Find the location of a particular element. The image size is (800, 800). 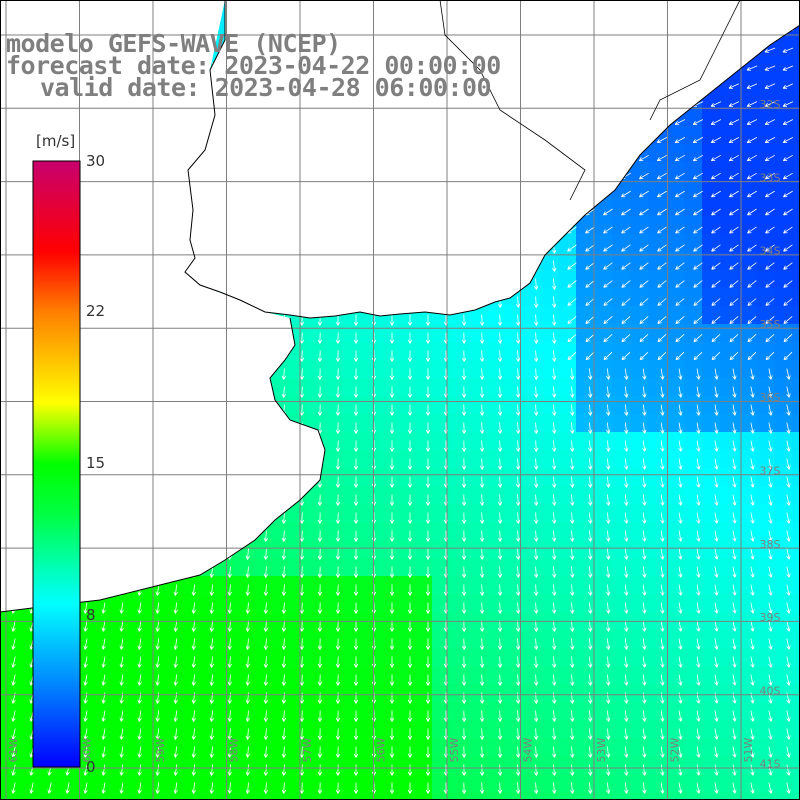

lon-label: 59W is located at coordinates (160, 749).